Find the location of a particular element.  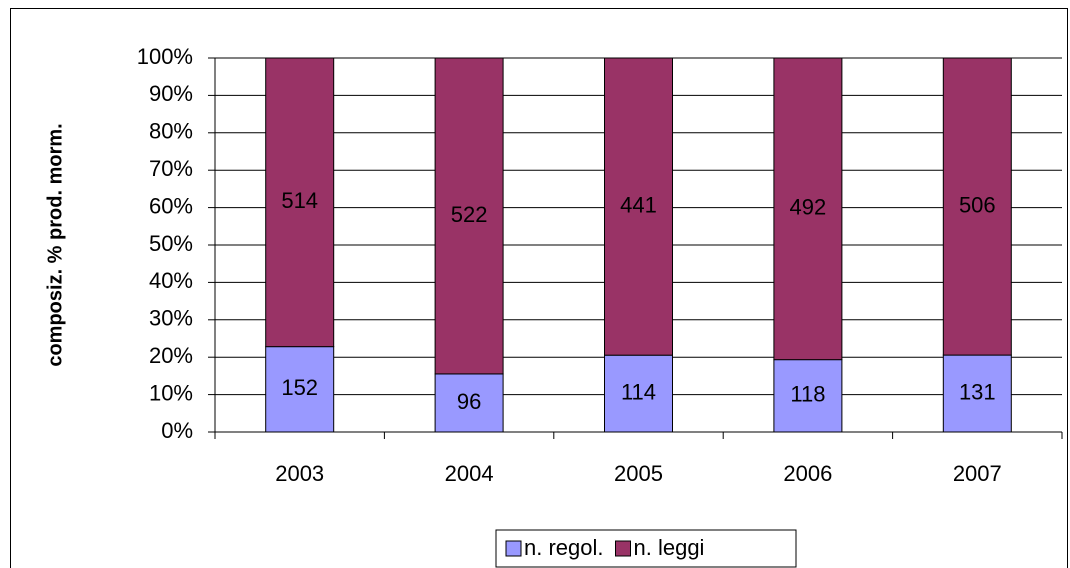

y-tick-label: 10% is located at coordinates (171, 392).